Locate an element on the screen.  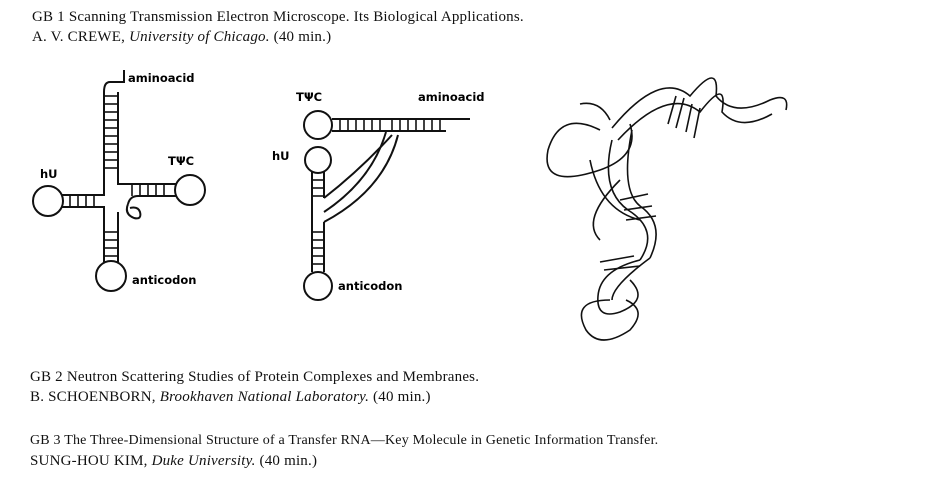
l-shape-diagram: TΨC aminoacid hU anticodon is located at coordinates (378, 195).